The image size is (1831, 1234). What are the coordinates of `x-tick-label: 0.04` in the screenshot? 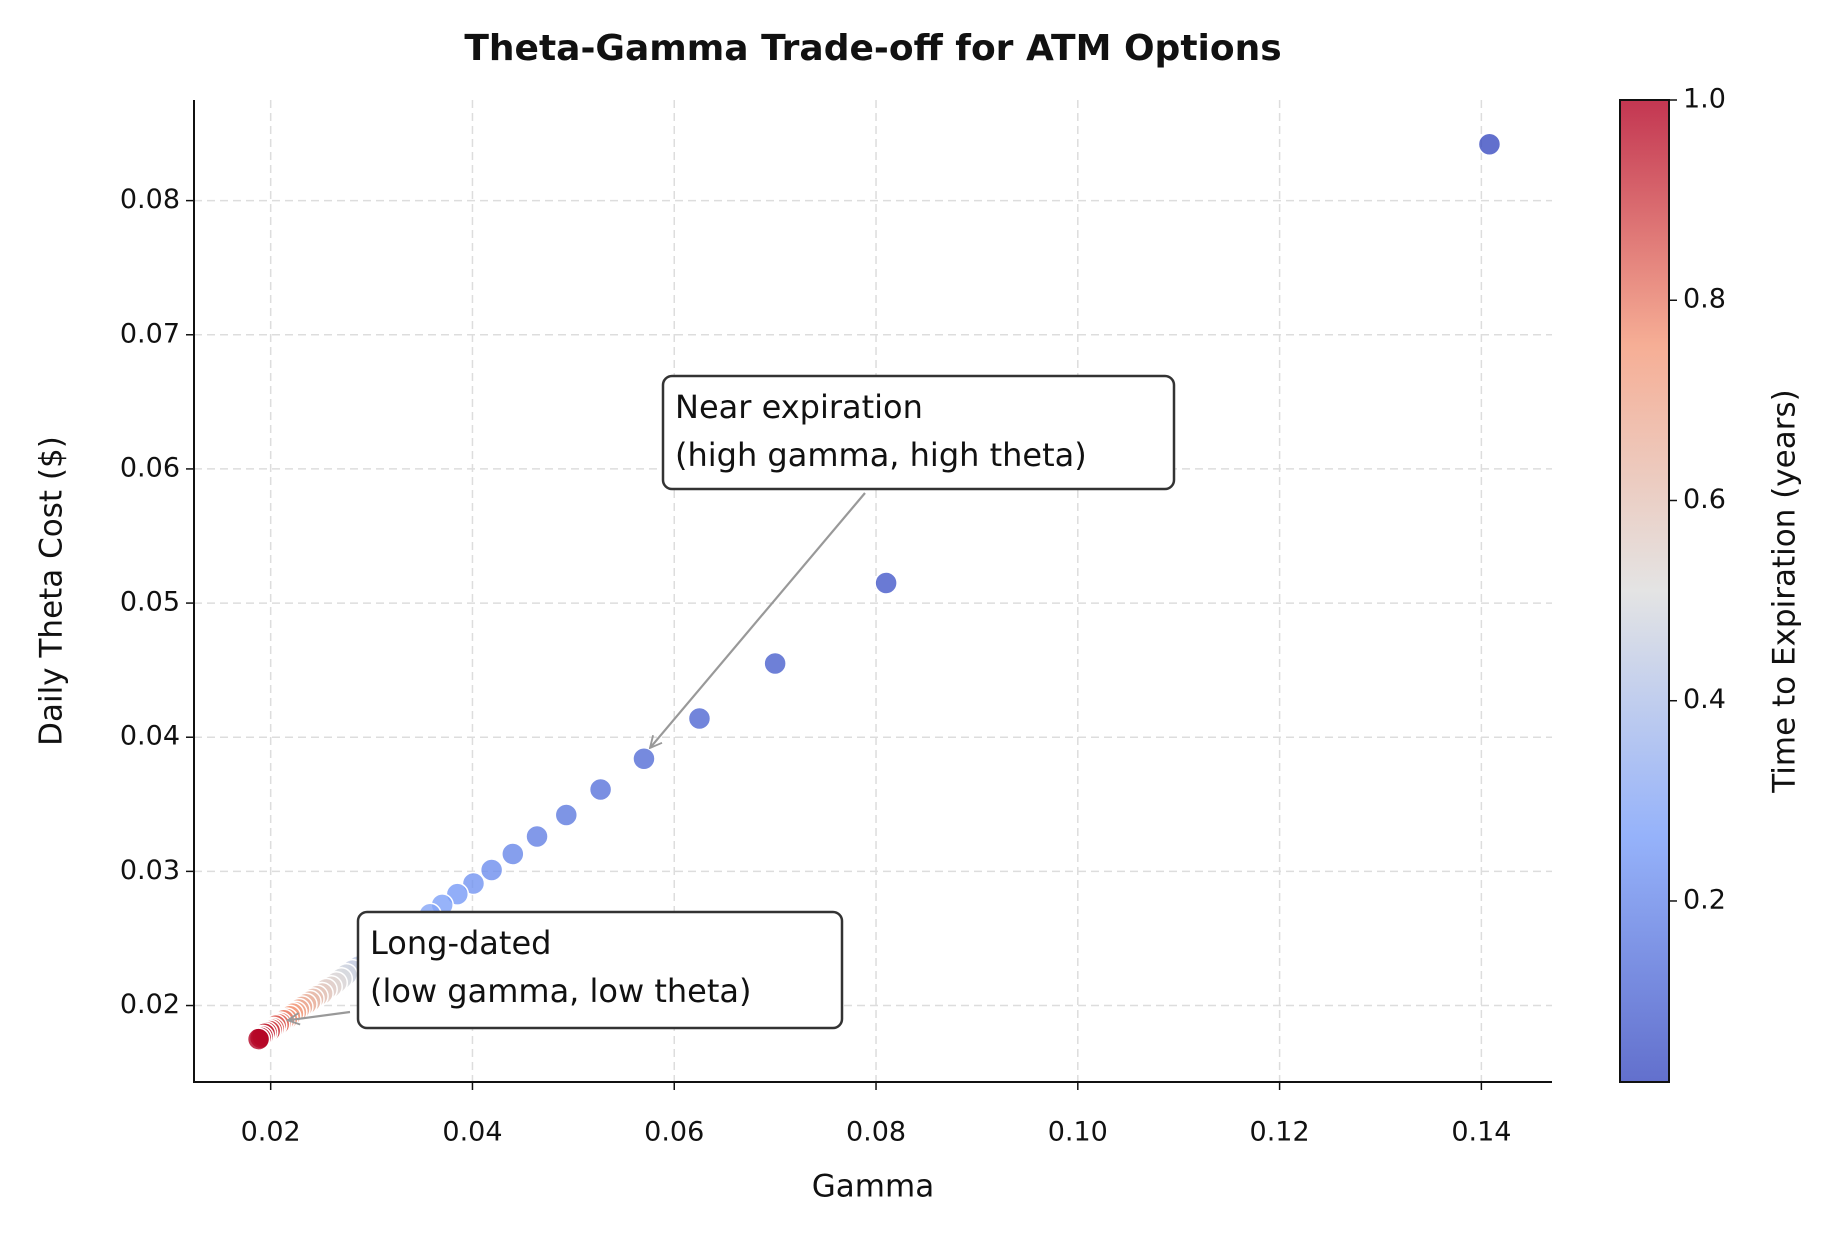 It's located at (472, 1132).